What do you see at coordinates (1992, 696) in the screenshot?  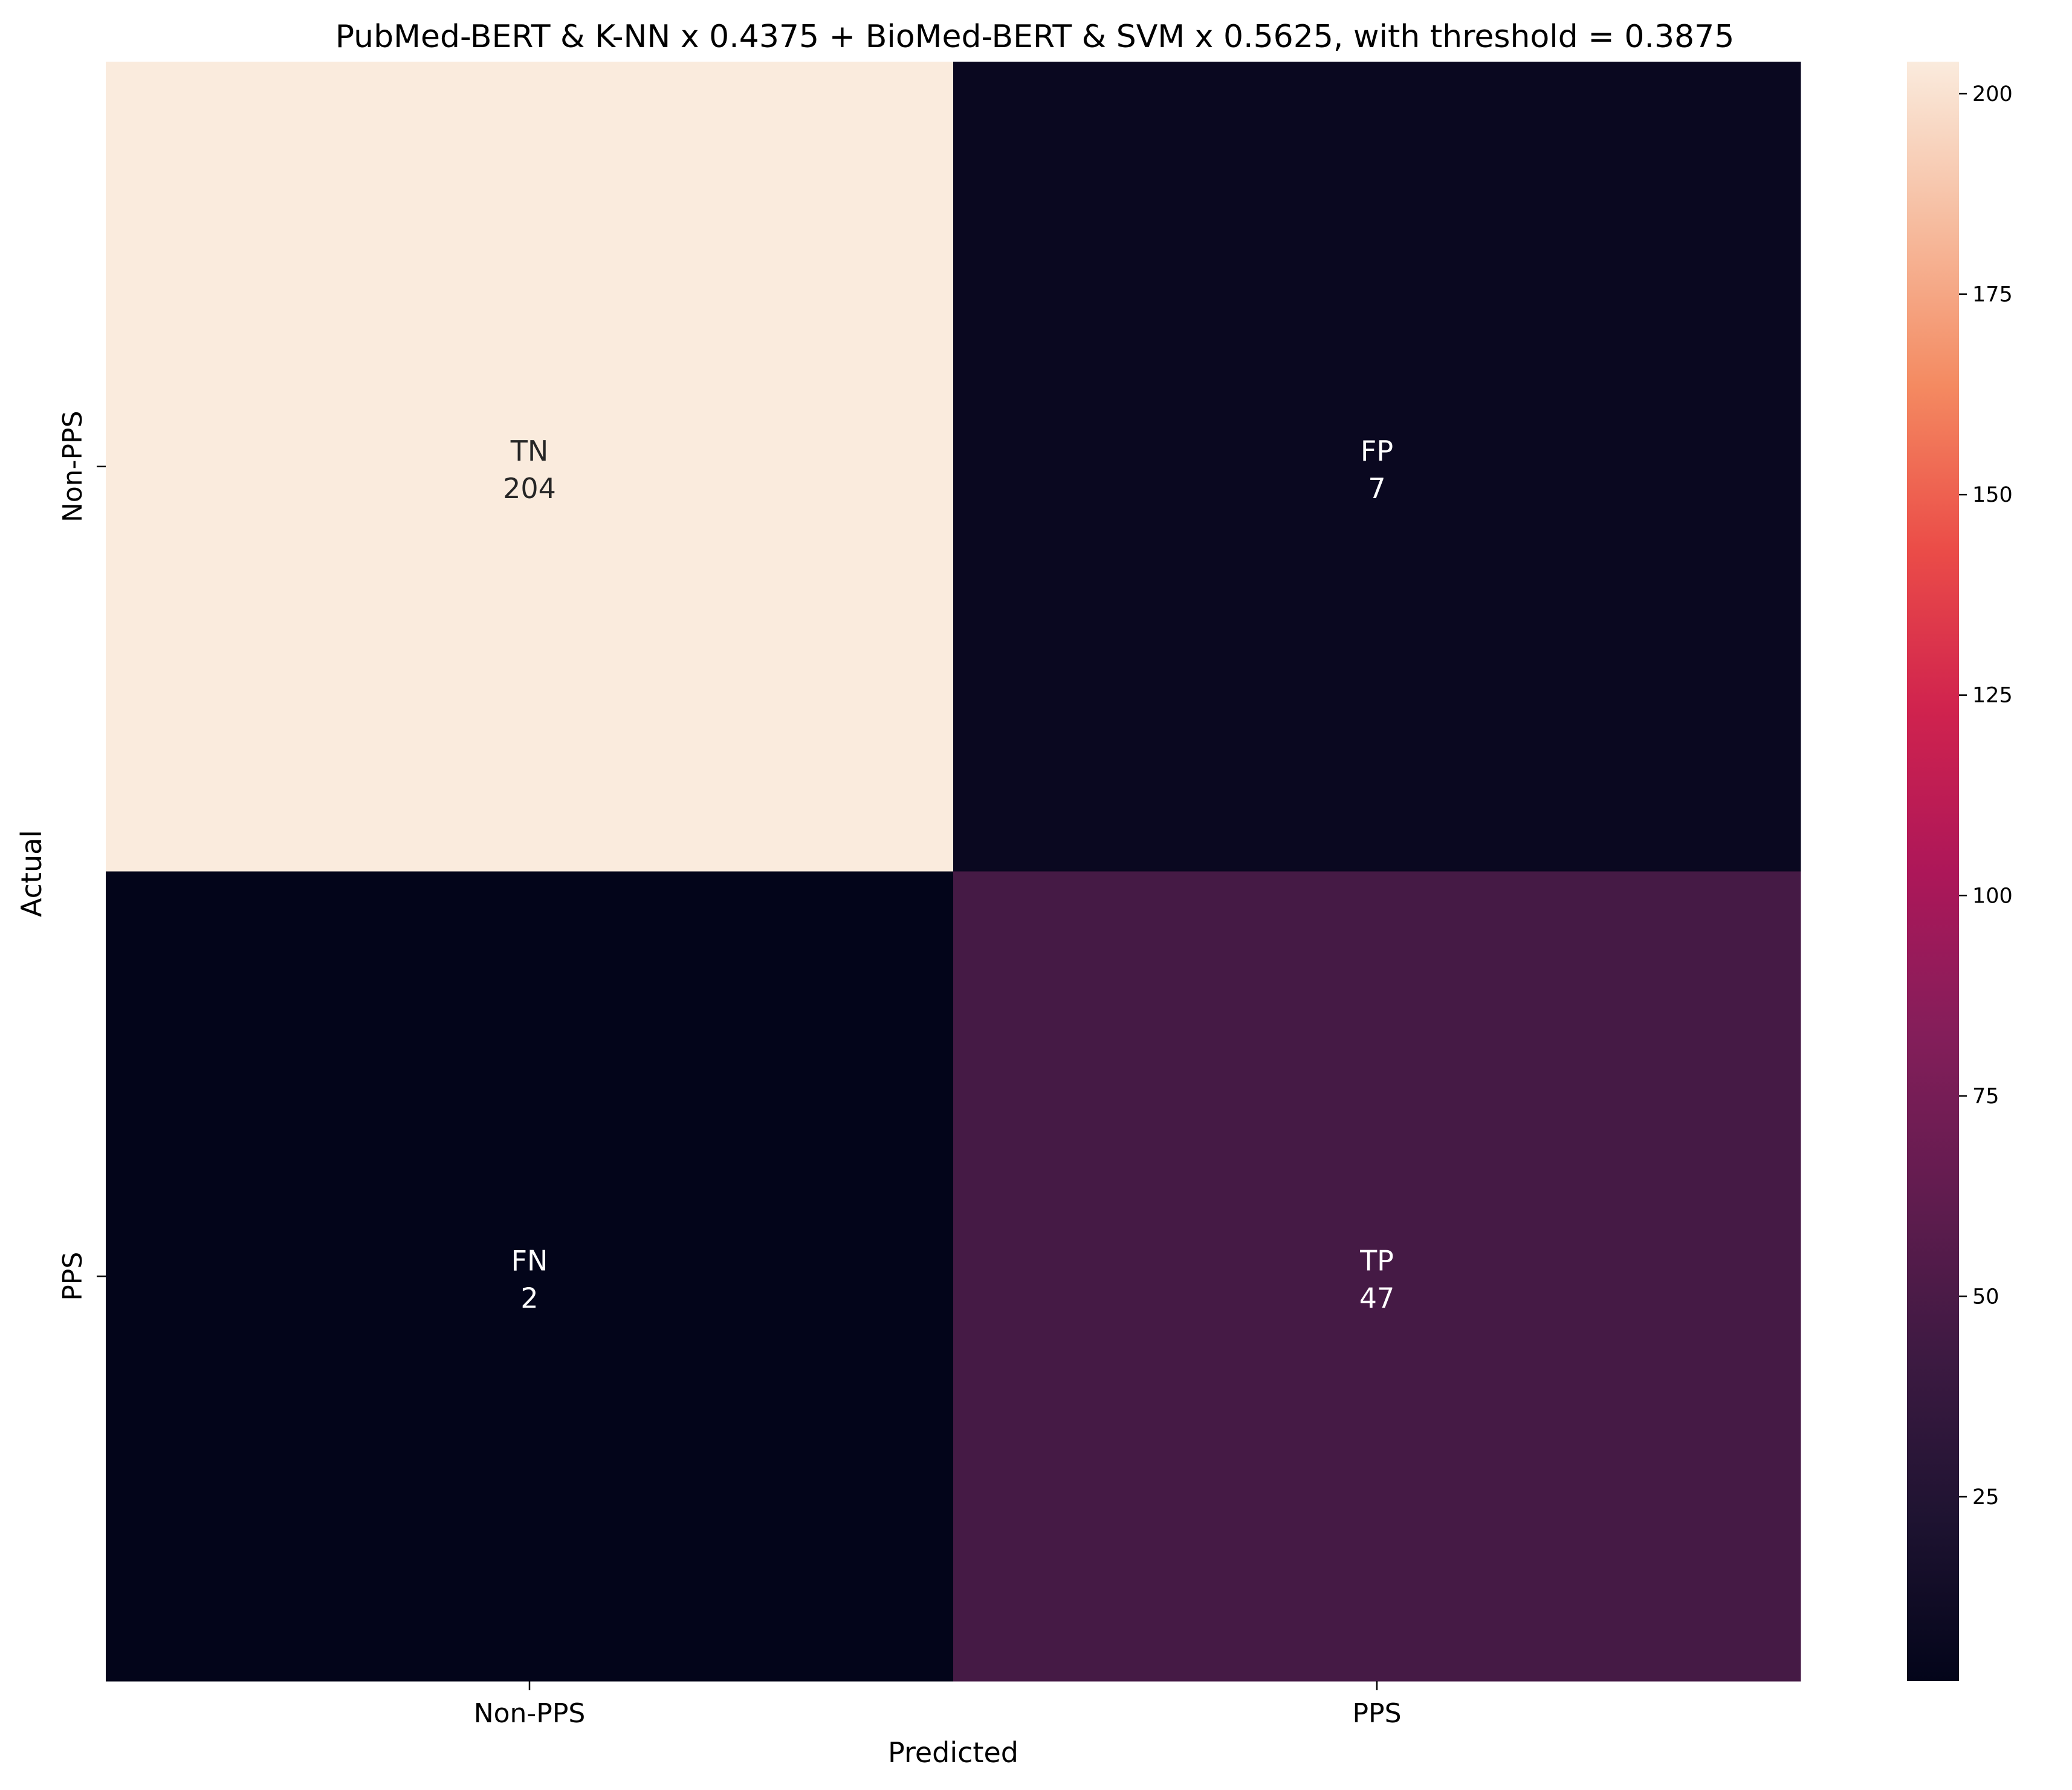 I see `colorbar-tick-label: 125` at bounding box center [1992, 696].